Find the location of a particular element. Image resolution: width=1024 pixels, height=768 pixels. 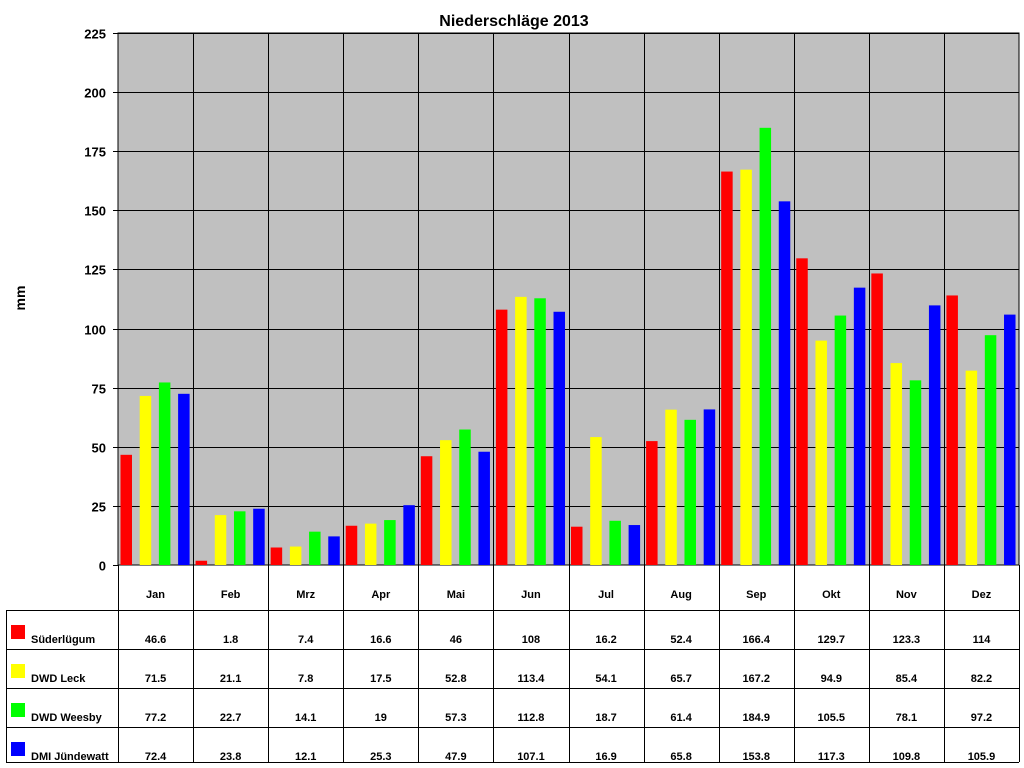

table-value: 184.9 is located at coordinates (756, 718).